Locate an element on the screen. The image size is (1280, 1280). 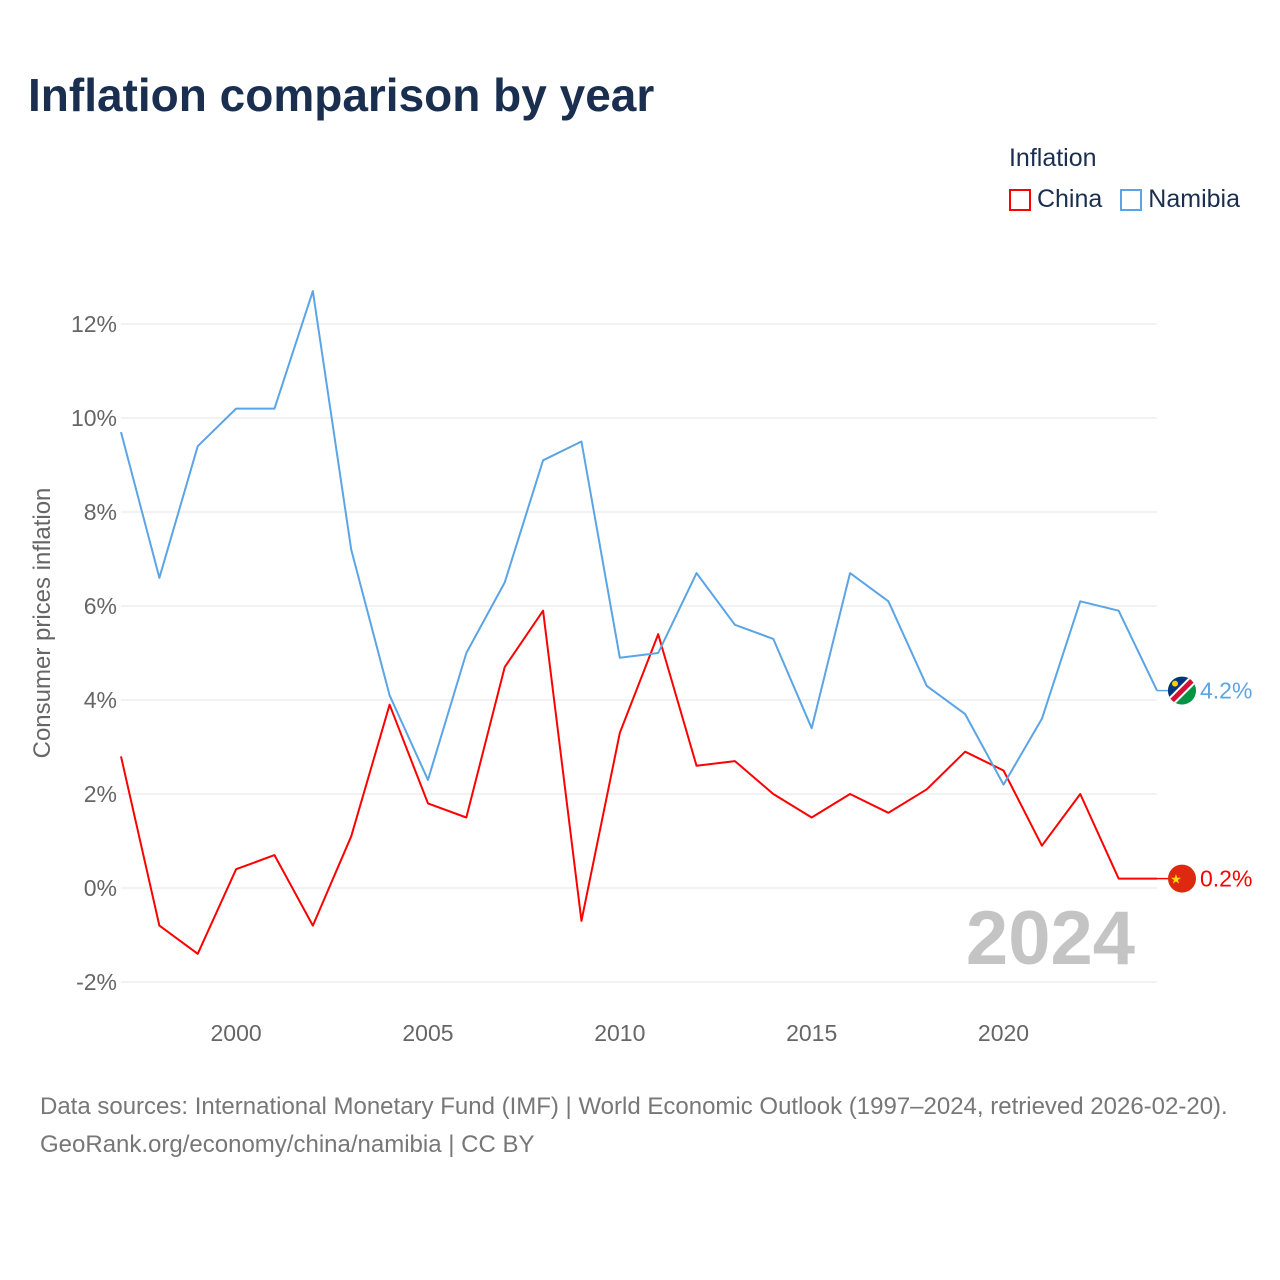
y-tick-label: 12% is located at coordinates (94, 324).